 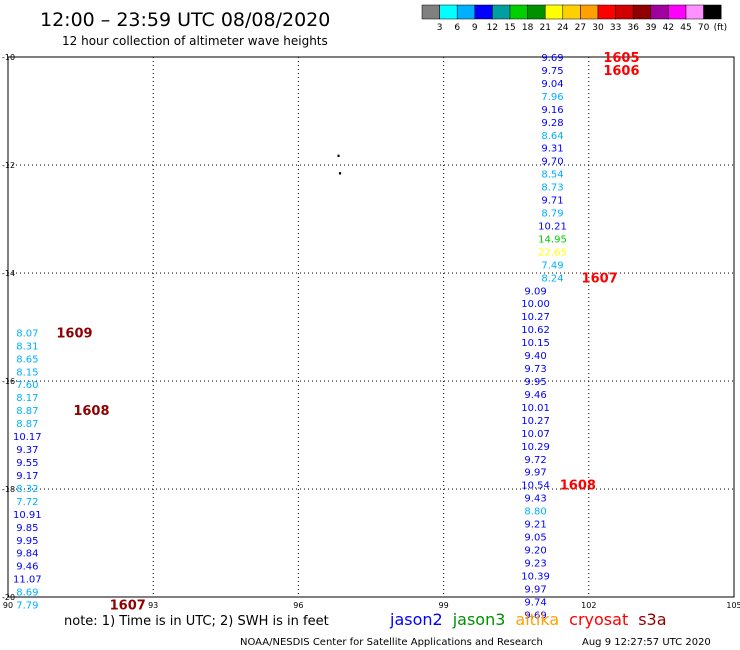 What do you see at coordinates (598, 619) in the screenshot?
I see `legend-cryosat: cryosat` at bounding box center [598, 619].